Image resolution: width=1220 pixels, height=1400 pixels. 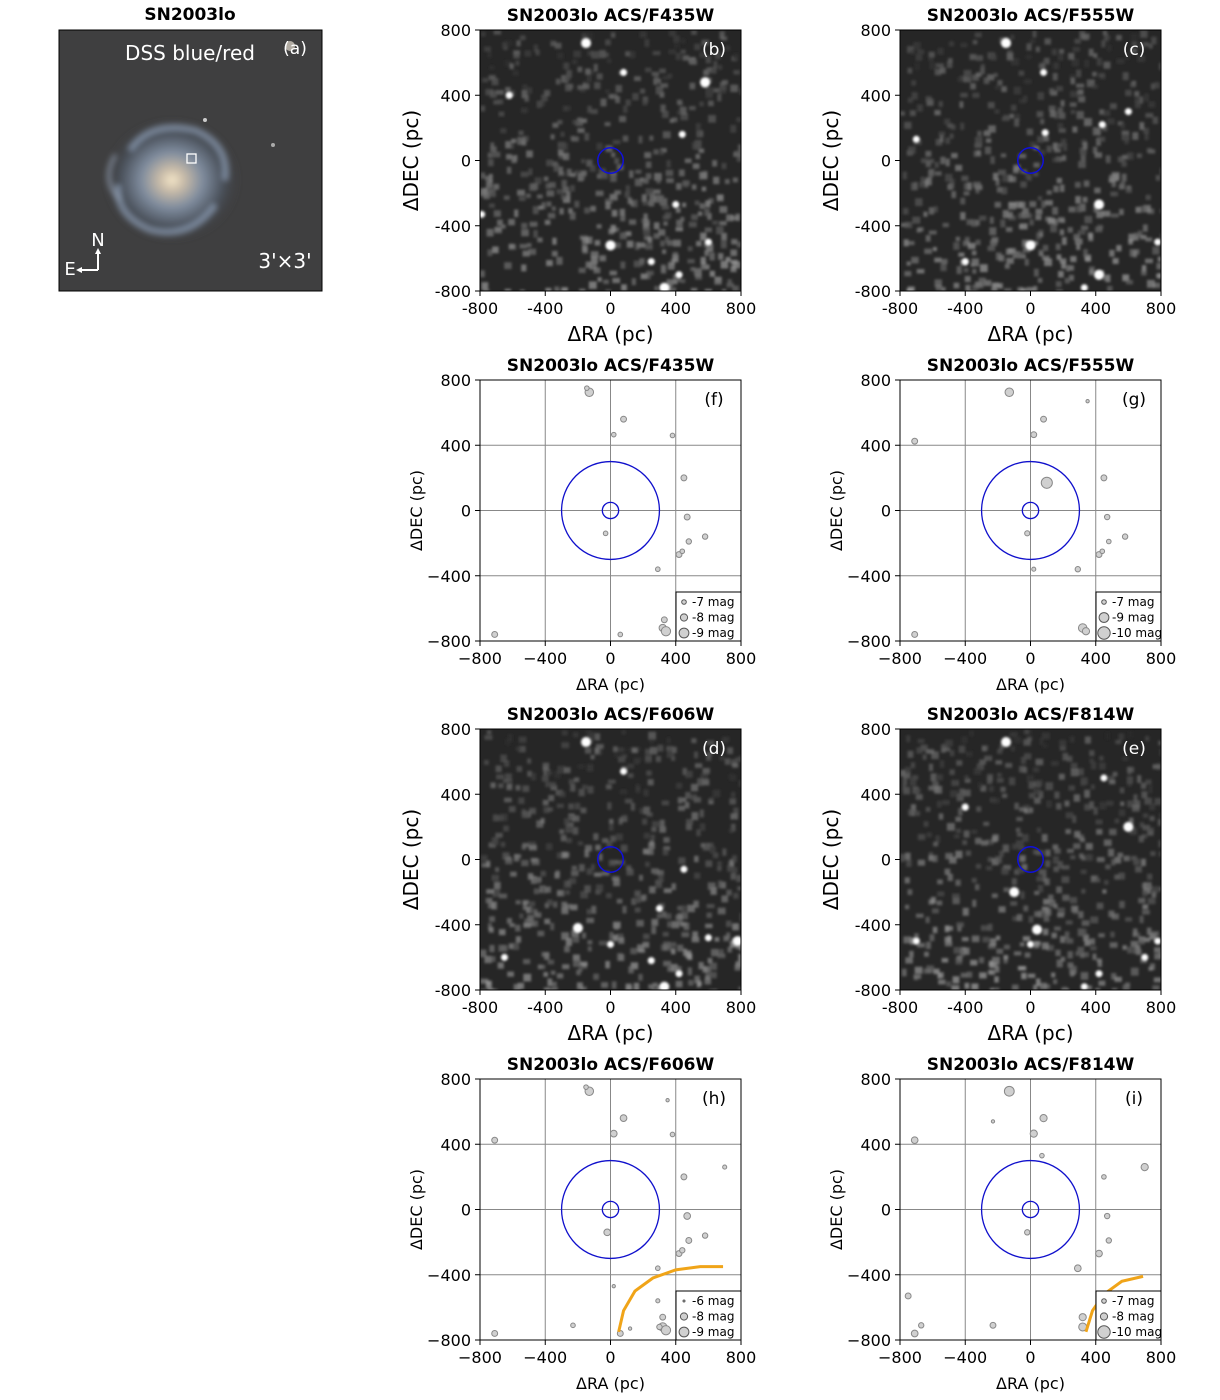 What do you see at coordinates (69, 269) in the screenshot?
I see `compass-east: E` at bounding box center [69, 269].